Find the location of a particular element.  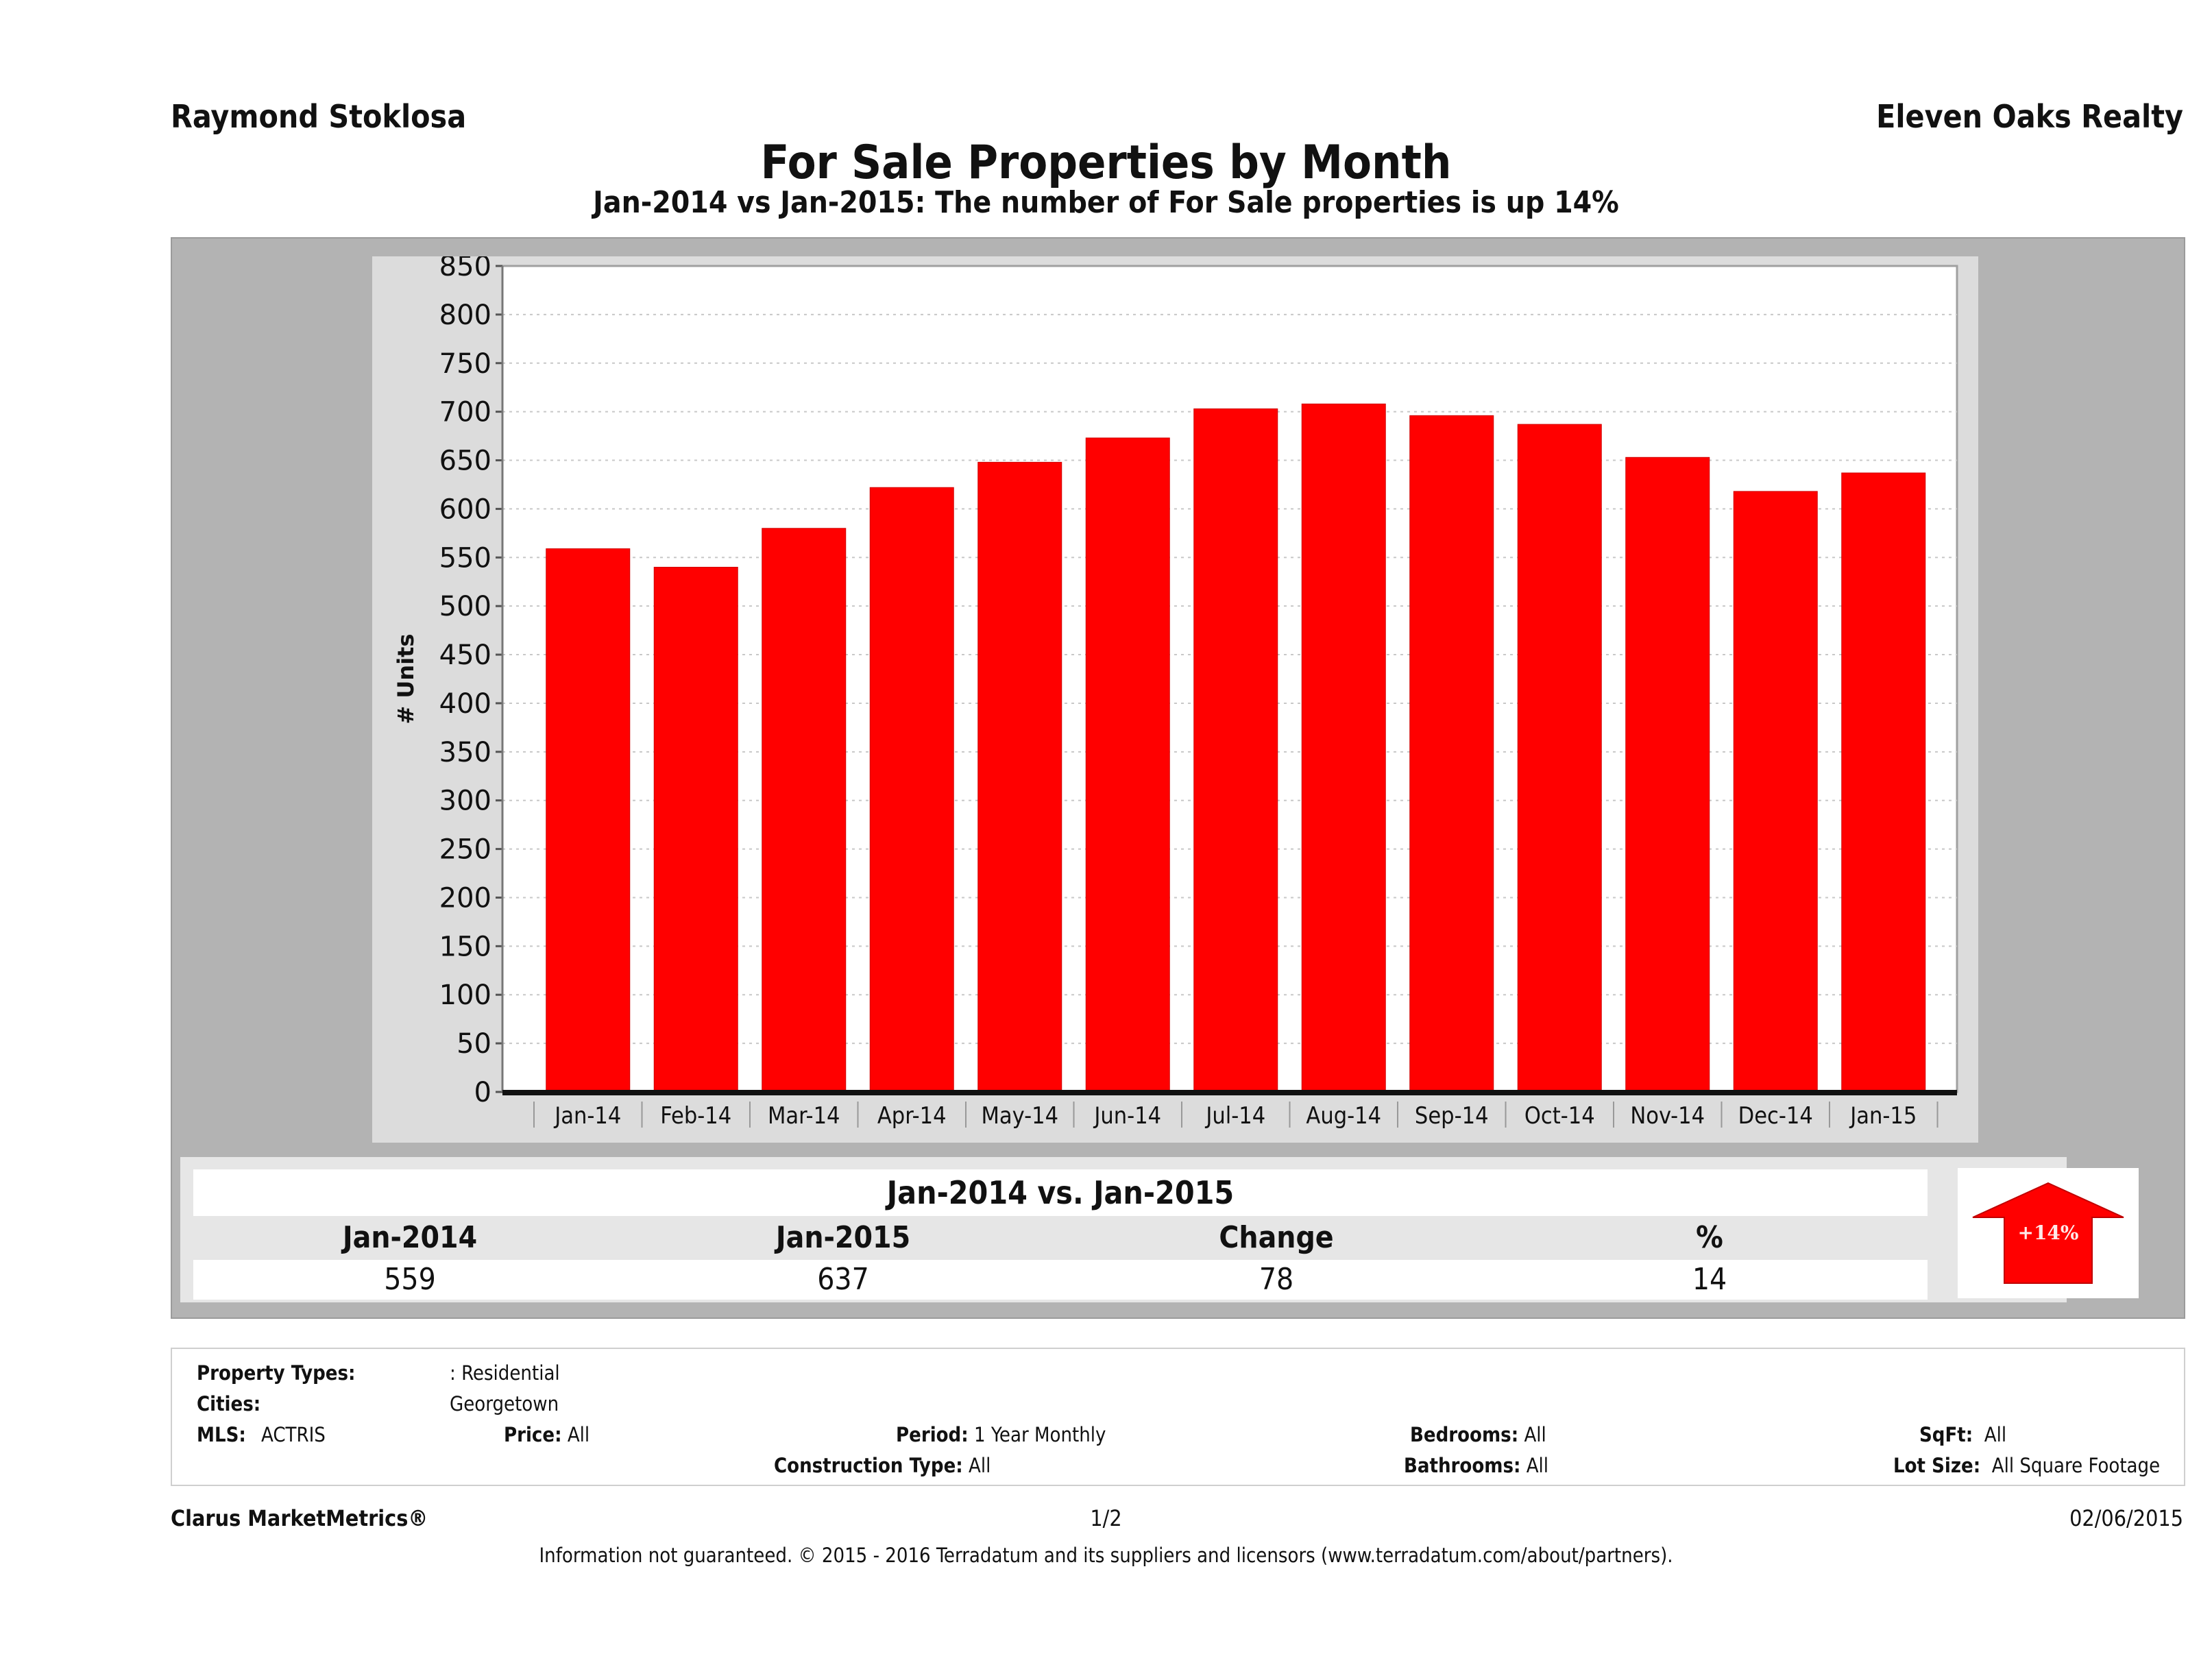

x-tick-label: Oct-14 is located at coordinates (1560, 1116).